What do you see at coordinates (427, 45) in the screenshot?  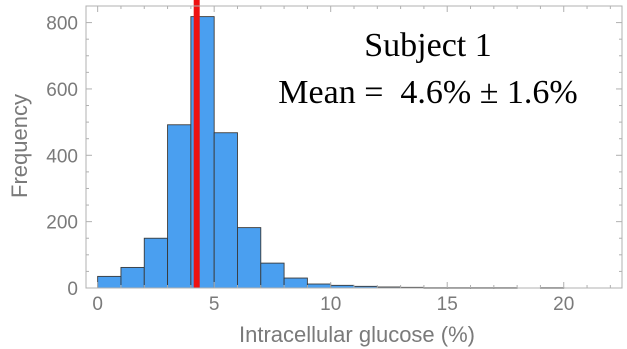 I see `subject-annotation: Subject 1` at bounding box center [427, 45].